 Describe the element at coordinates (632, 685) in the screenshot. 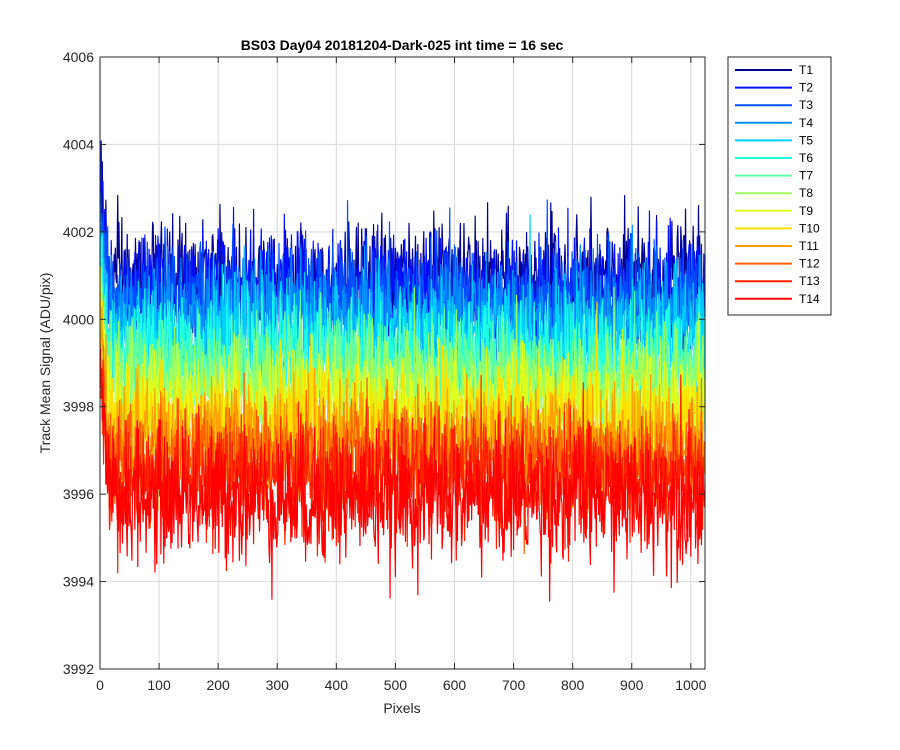

I see `x-tick-label: 900` at that location.